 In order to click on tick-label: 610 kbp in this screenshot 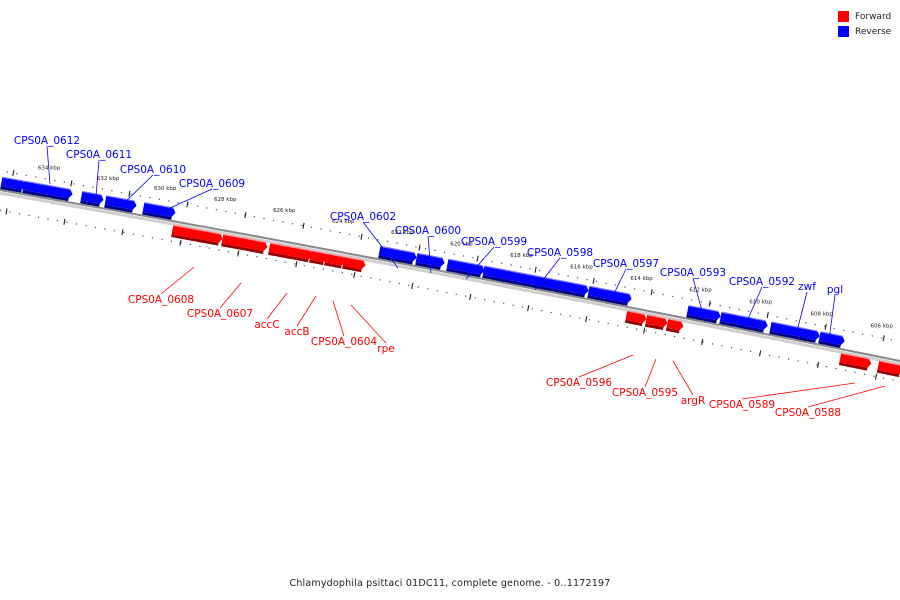, I will do `click(760, 303)`.